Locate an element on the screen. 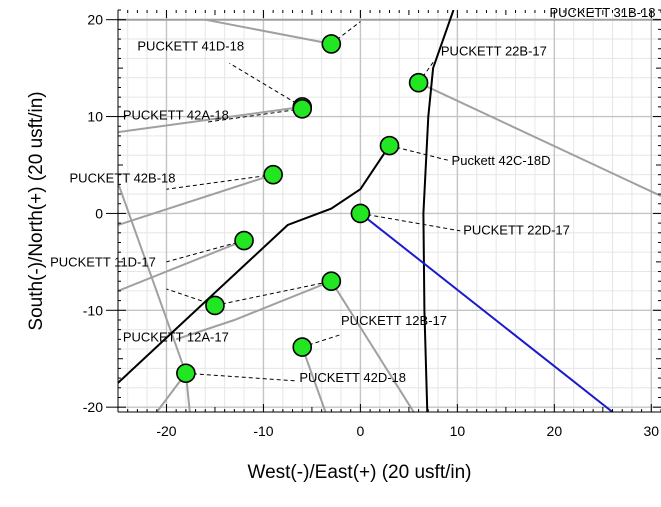 The width and height of the screenshot is (661, 507). well-label: PUCKETT 11D-17 is located at coordinates (103, 262).